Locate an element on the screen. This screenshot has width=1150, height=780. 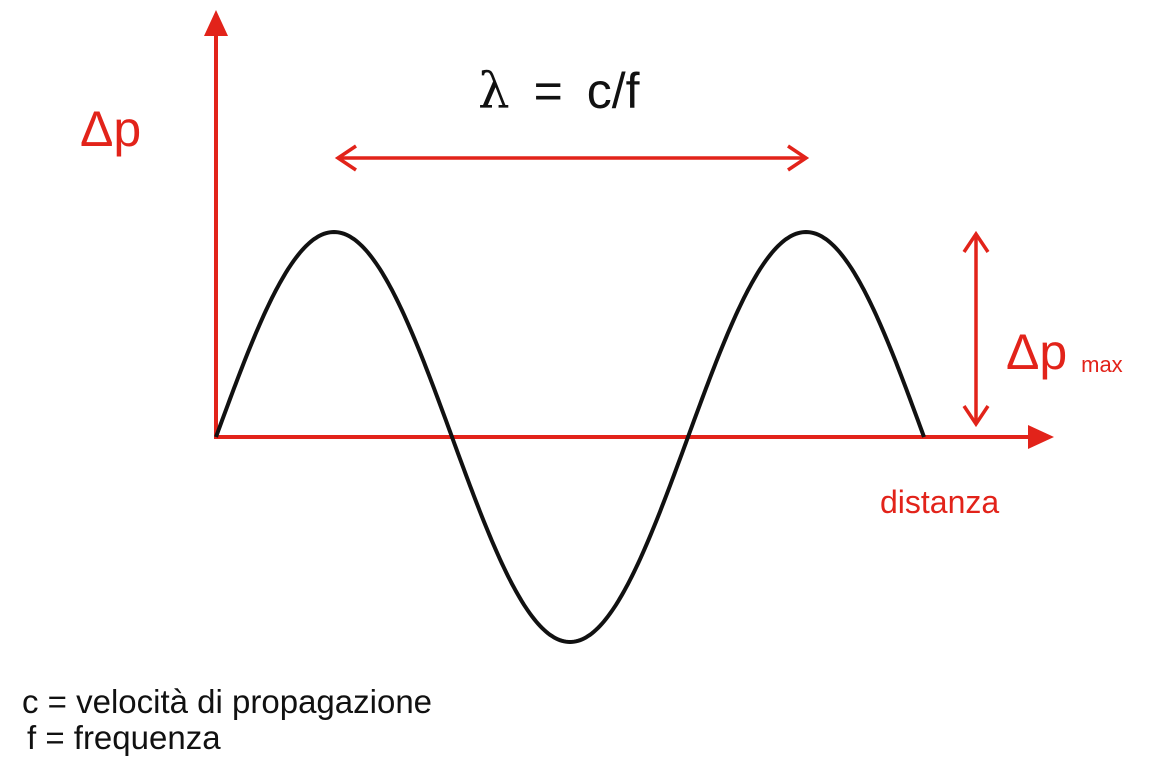
x-axis-label: distanza is located at coordinates (939, 502).